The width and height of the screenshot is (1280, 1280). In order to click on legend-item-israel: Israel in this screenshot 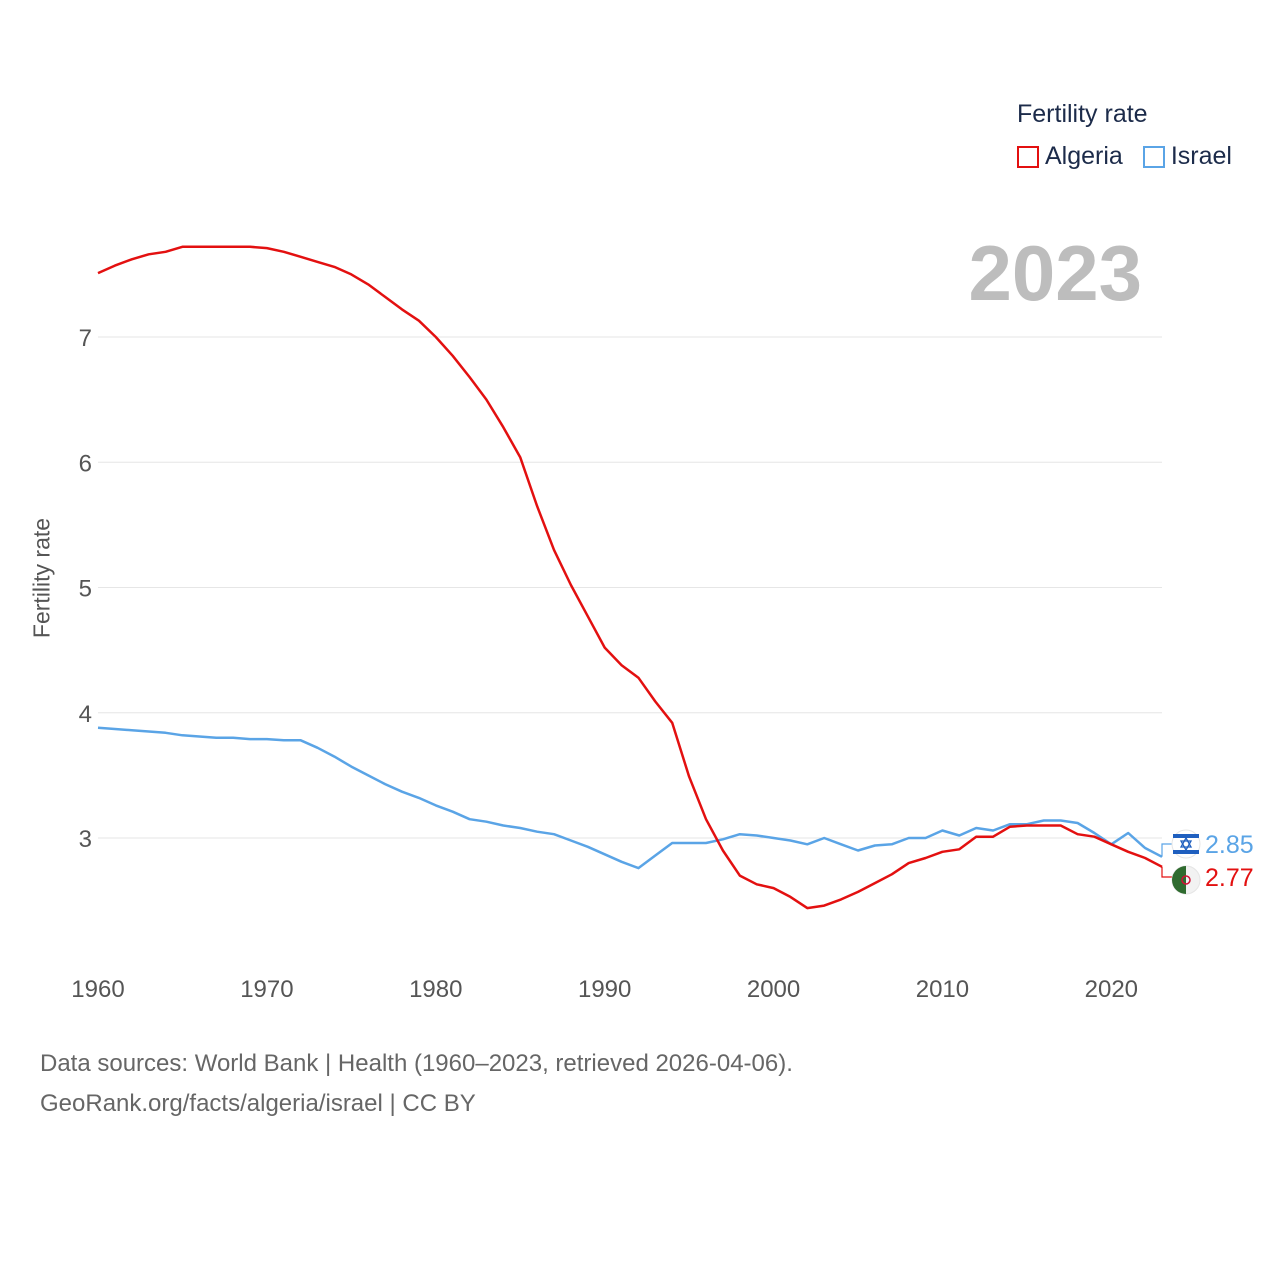, I will do `click(1187, 156)`.